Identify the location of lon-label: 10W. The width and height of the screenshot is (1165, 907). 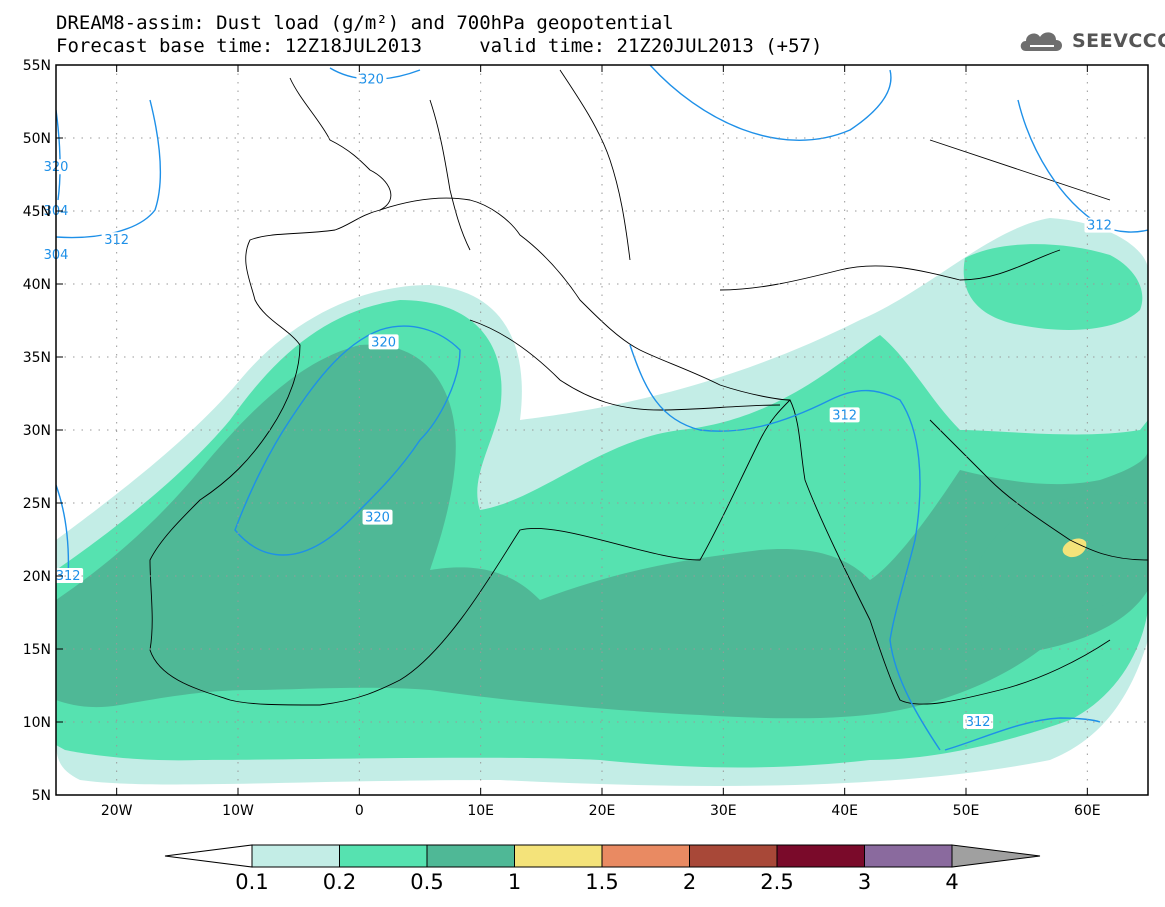
(238, 811).